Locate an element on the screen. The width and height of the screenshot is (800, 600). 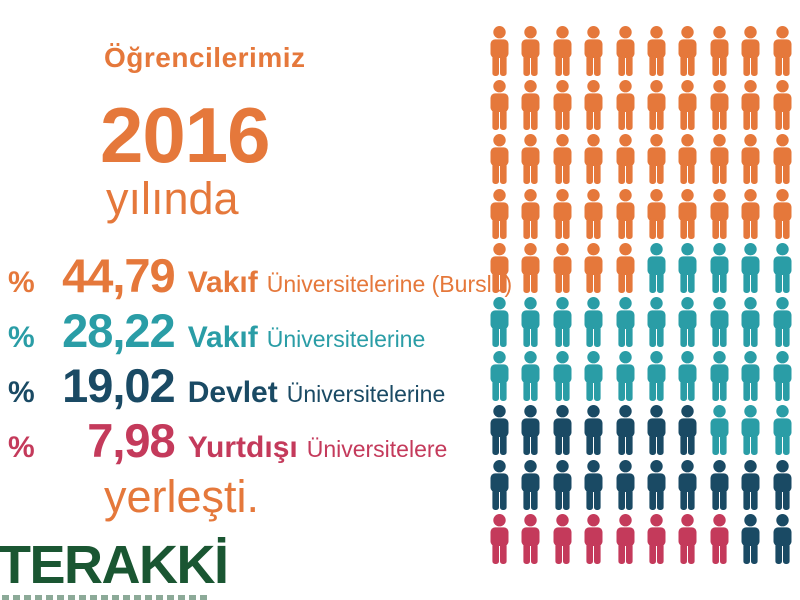
stat-row-vakif: % 28,22 Vakıf Üniversitelerine is located at coordinates (216, 330).